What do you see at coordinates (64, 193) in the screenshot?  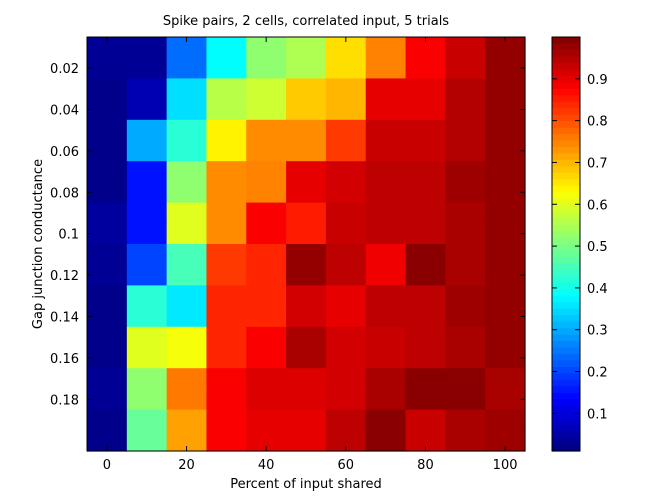 I see `y-tick-label: 0.08` at bounding box center [64, 193].